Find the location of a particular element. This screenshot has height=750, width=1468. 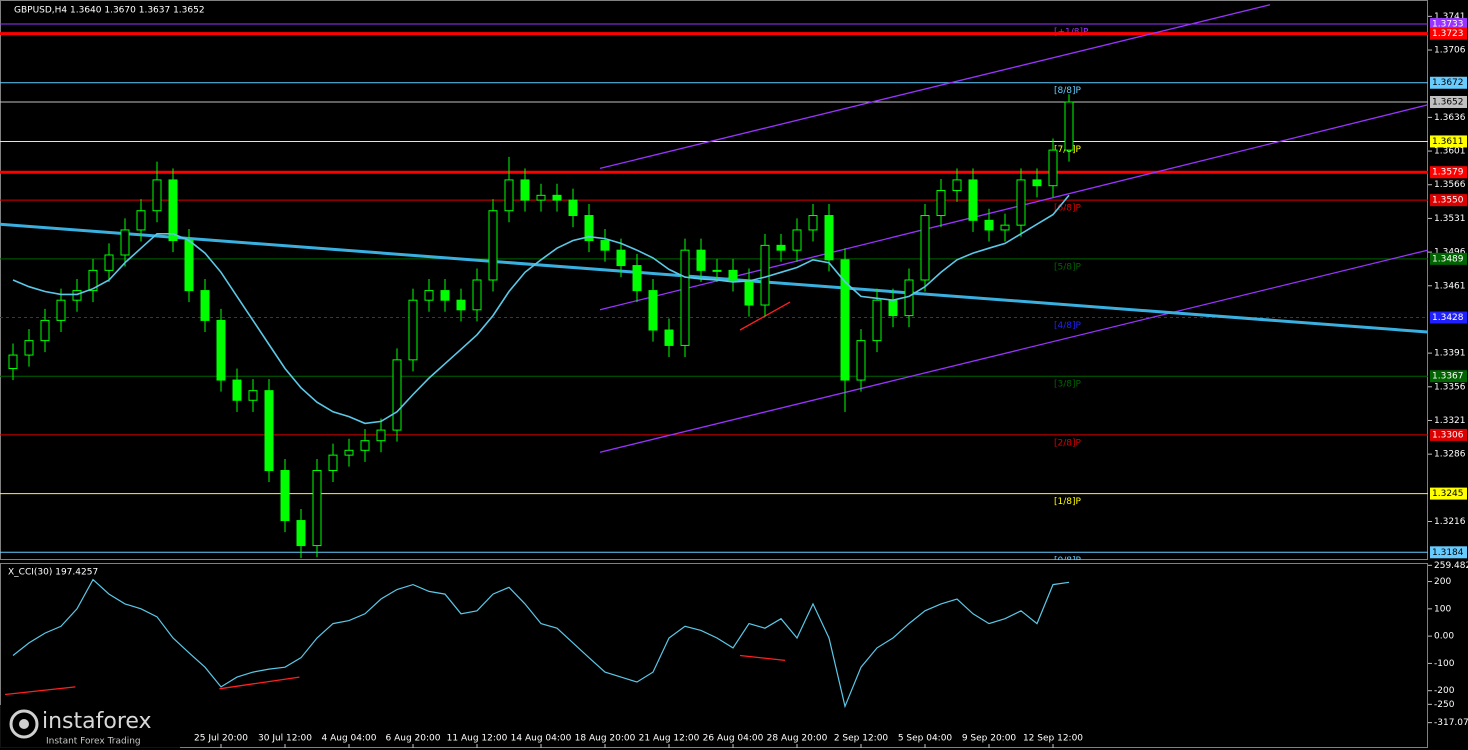

level-label: 1.3723 is located at coordinates (1448, 34).